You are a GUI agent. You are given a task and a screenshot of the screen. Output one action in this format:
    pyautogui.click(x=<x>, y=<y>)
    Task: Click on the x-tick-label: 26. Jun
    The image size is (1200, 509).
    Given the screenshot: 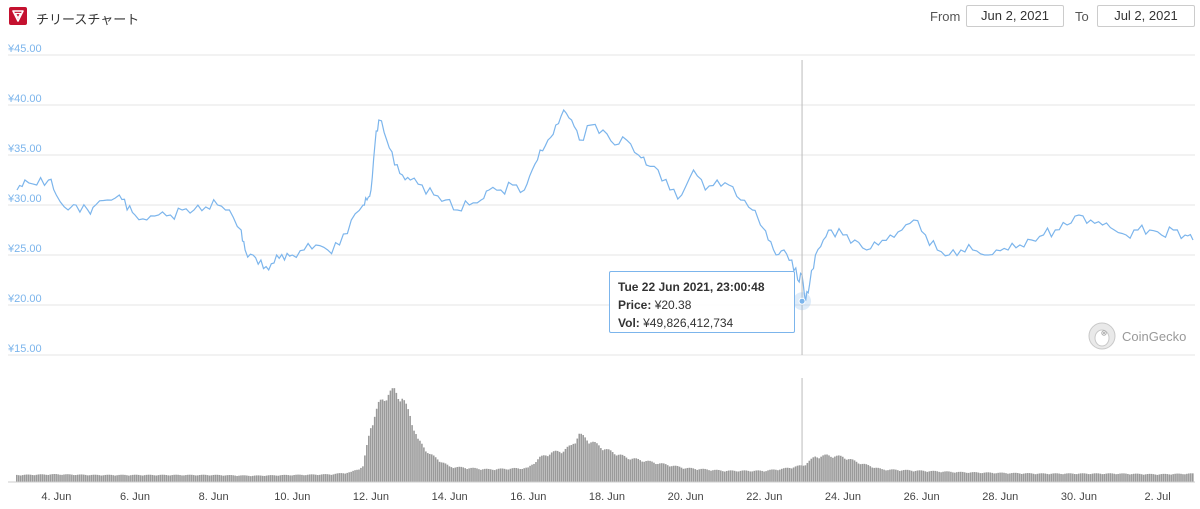 What is the action you would take?
    pyautogui.click(x=922, y=497)
    